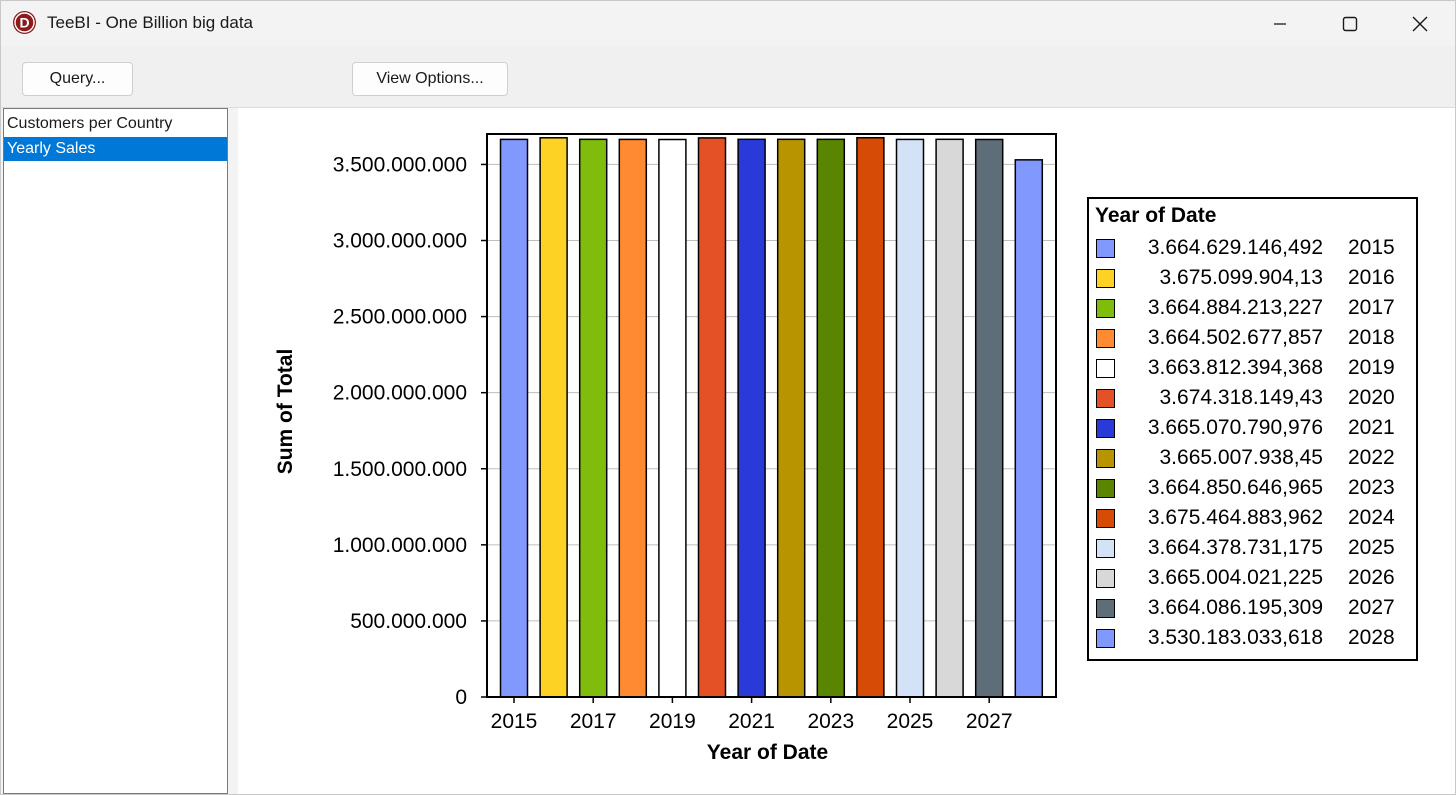 The width and height of the screenshot is (1456, 795). What do you see at coordinates (1252, 520) in the screenshot?
I see `legend-item-2024: 3.675.464.883,962 2024` at bounding box center [1252, 520].